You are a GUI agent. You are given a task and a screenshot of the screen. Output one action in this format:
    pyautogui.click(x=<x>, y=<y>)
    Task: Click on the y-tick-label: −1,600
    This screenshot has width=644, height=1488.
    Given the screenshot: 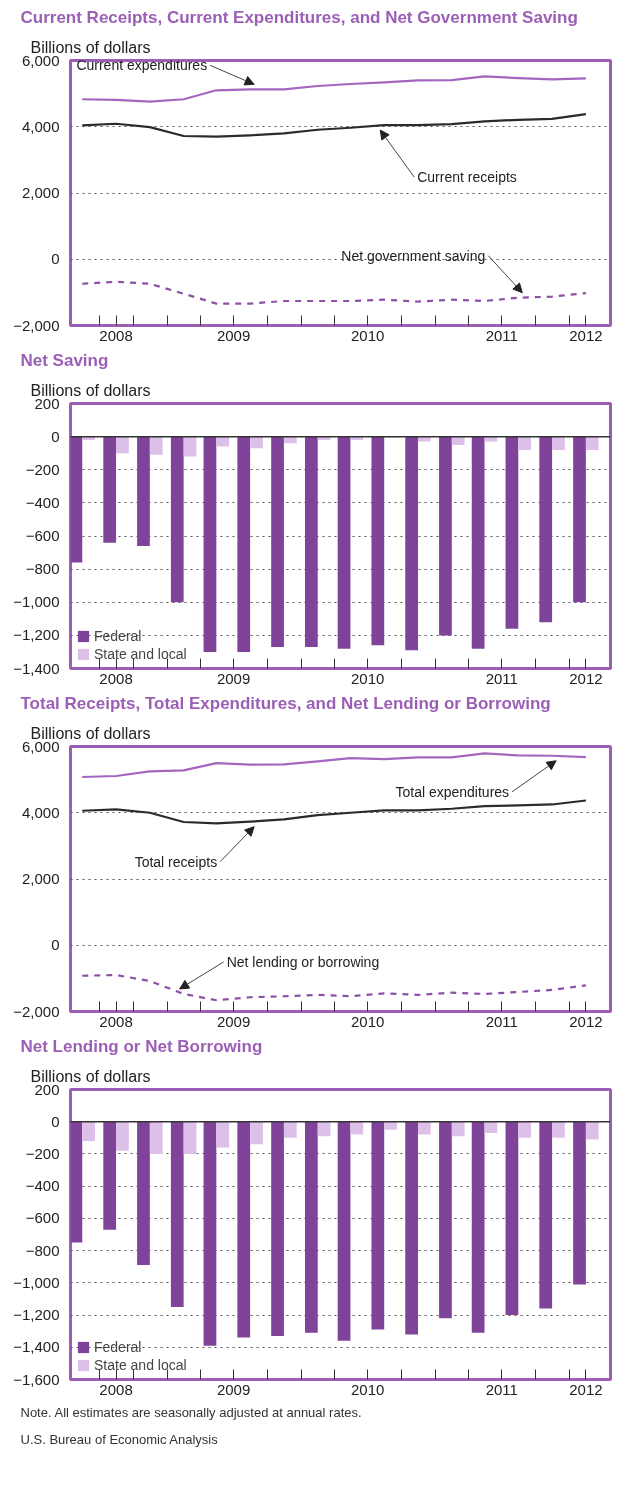 What is the action you would take?
    pyautogui.click(x=36, y=1379)
    